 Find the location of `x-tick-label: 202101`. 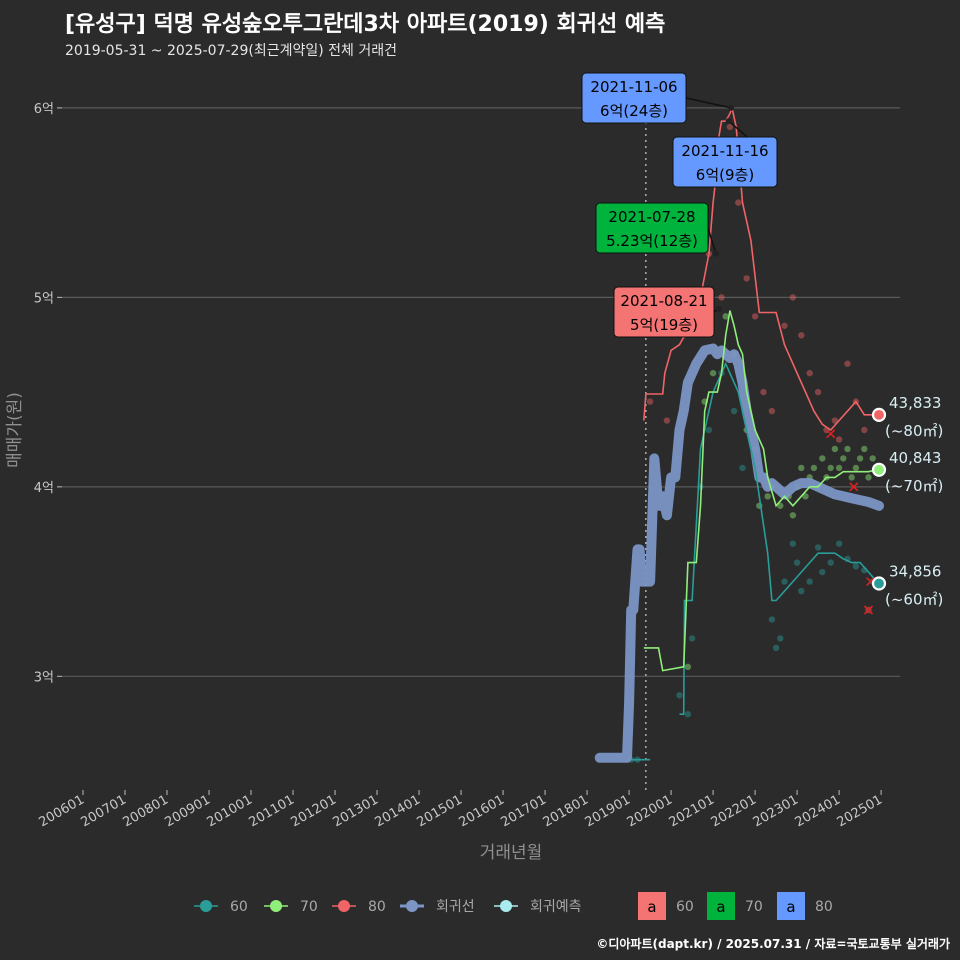

x-tick-label: 202101 is located at coordinates (692, 811).